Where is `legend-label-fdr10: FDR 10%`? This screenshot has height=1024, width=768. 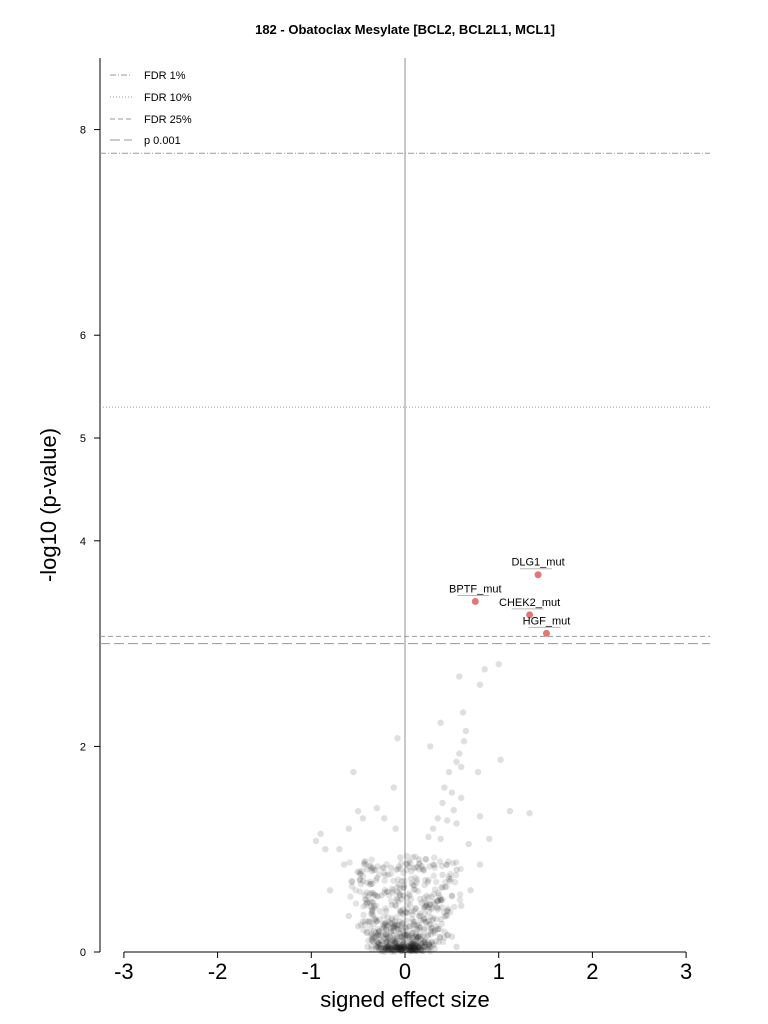 legend-label-fdr10: FDR 10% is located at coordinates (168, 98).